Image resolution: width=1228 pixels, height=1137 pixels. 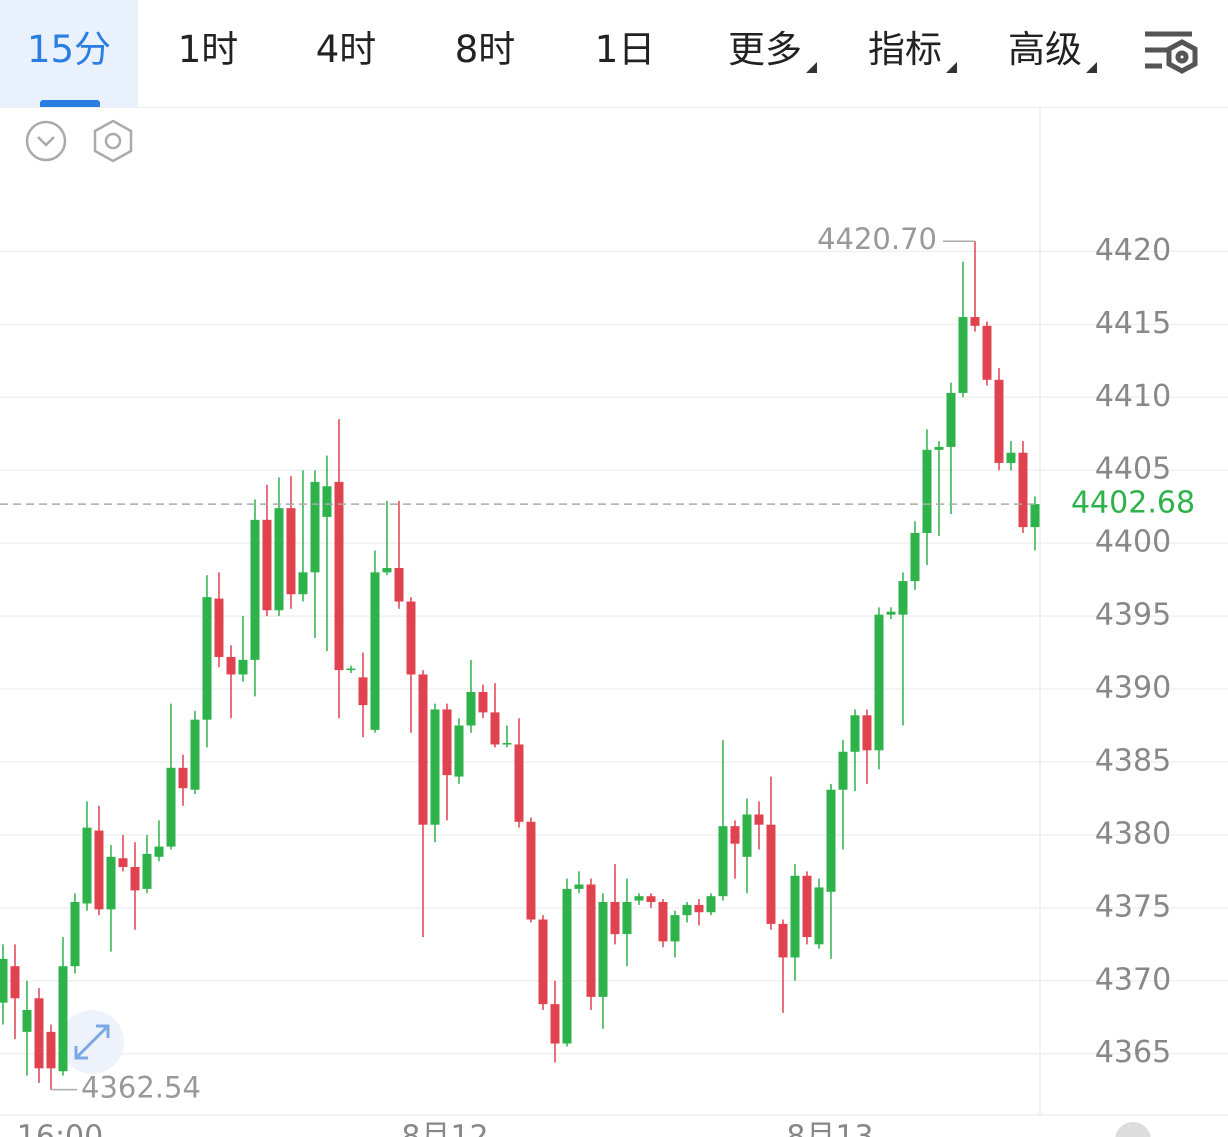 I want to click on timeframe-tabs: 15分 1时 4时 8时 1日 更多 指标 高级, so click(x=614, y=54).